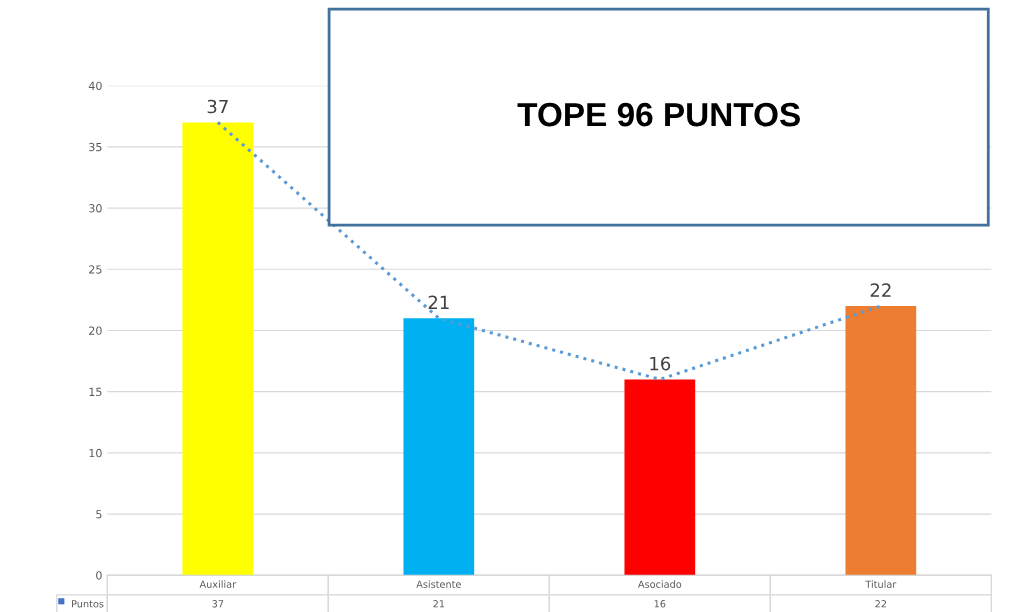 Image resolution: width=1022 pixels, height=612 pixels. I want to click on y-tick-label: 35, so click(95, 147).